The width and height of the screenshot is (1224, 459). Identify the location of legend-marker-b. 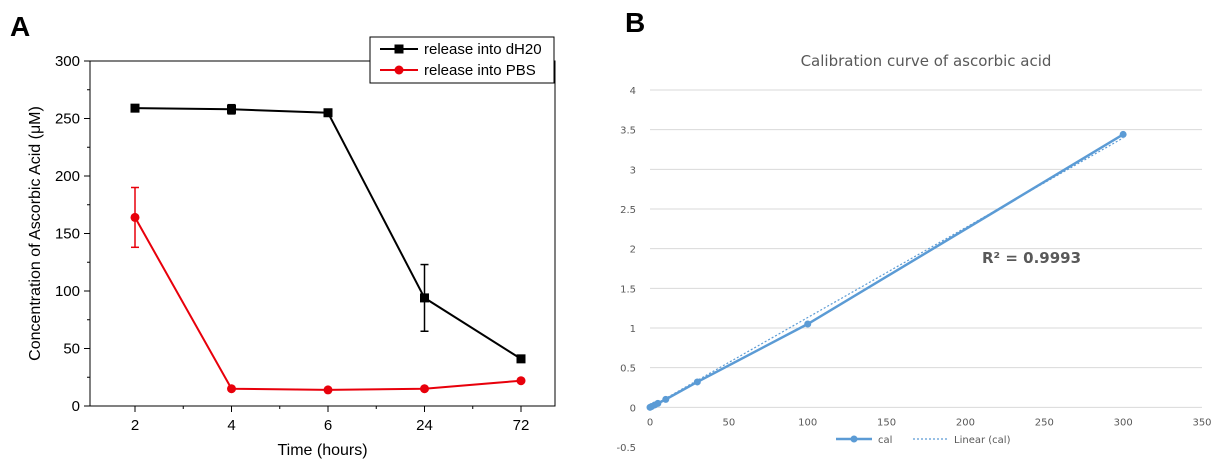
(854, 439).